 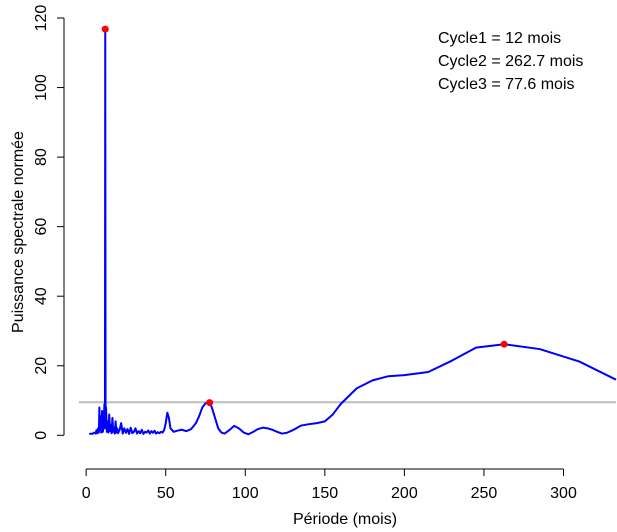 What do you see at coordinates (324, 493) in the screenshot?
I see `x-tick-label: 150` at bounding box center [324, 493].